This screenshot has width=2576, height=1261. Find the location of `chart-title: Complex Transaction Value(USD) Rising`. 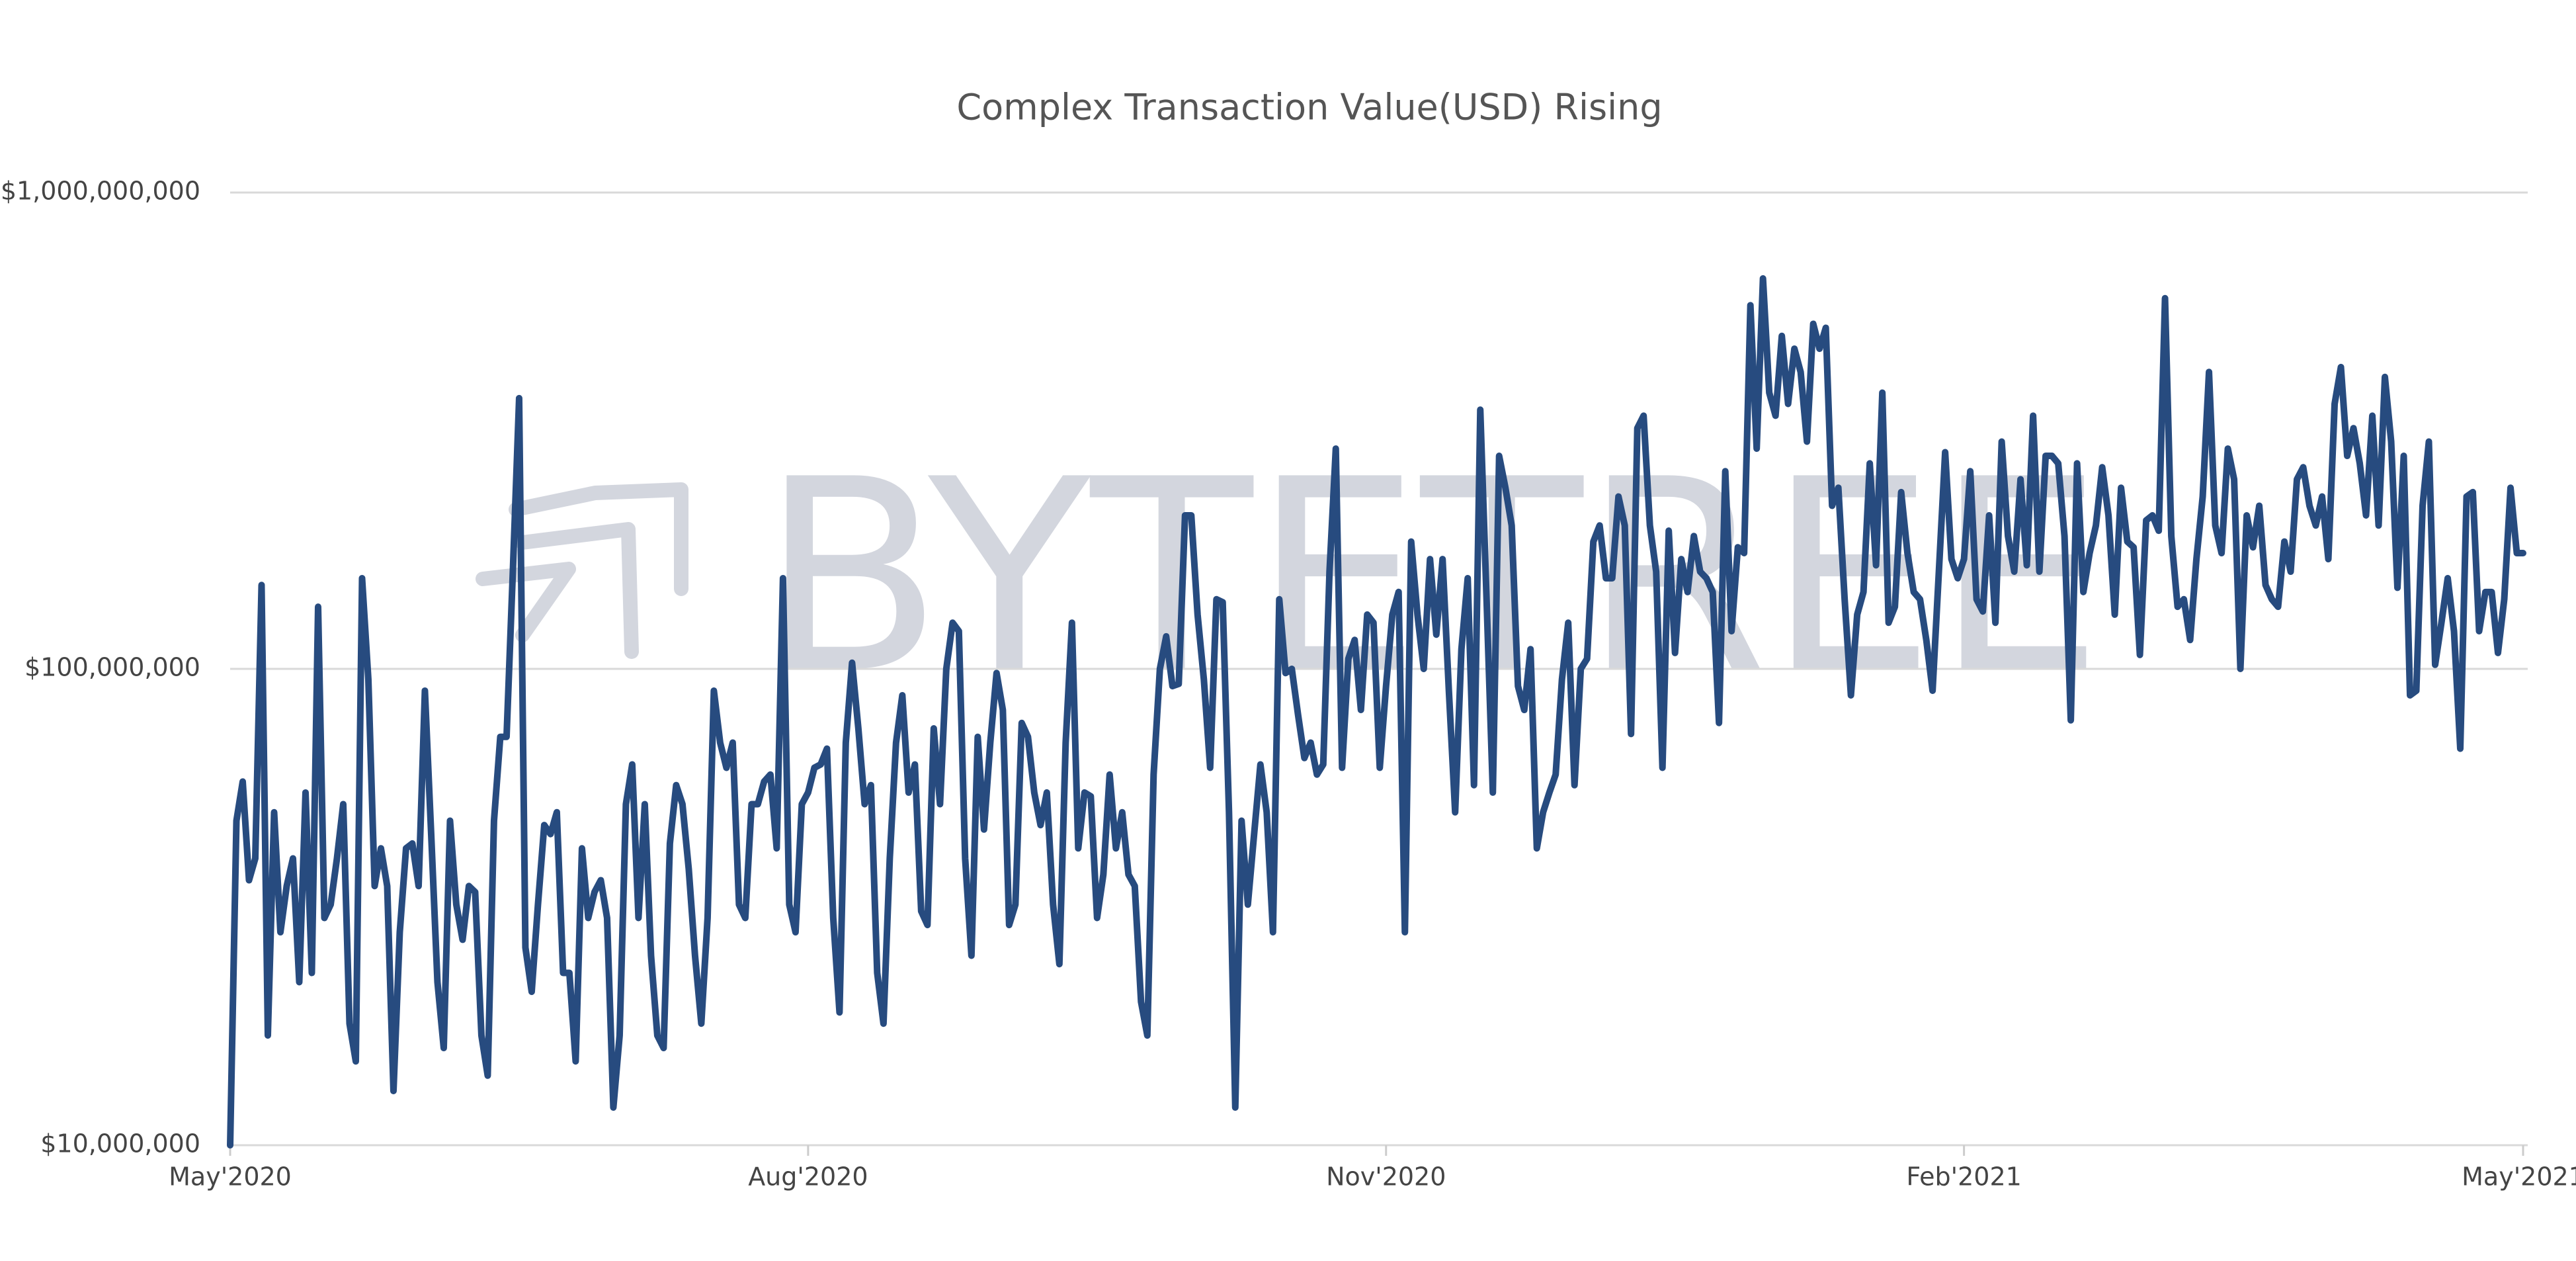

chart-title: Complex Transaction Value(USD) Rising is located at coordinates (1309, 107).